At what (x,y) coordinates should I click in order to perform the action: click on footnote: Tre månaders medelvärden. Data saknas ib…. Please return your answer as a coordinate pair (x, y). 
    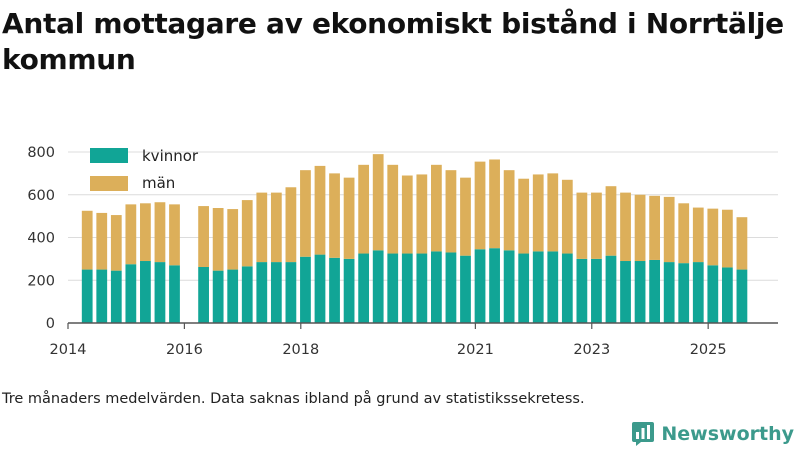
    Looking at the image, I should click on (293, 399).